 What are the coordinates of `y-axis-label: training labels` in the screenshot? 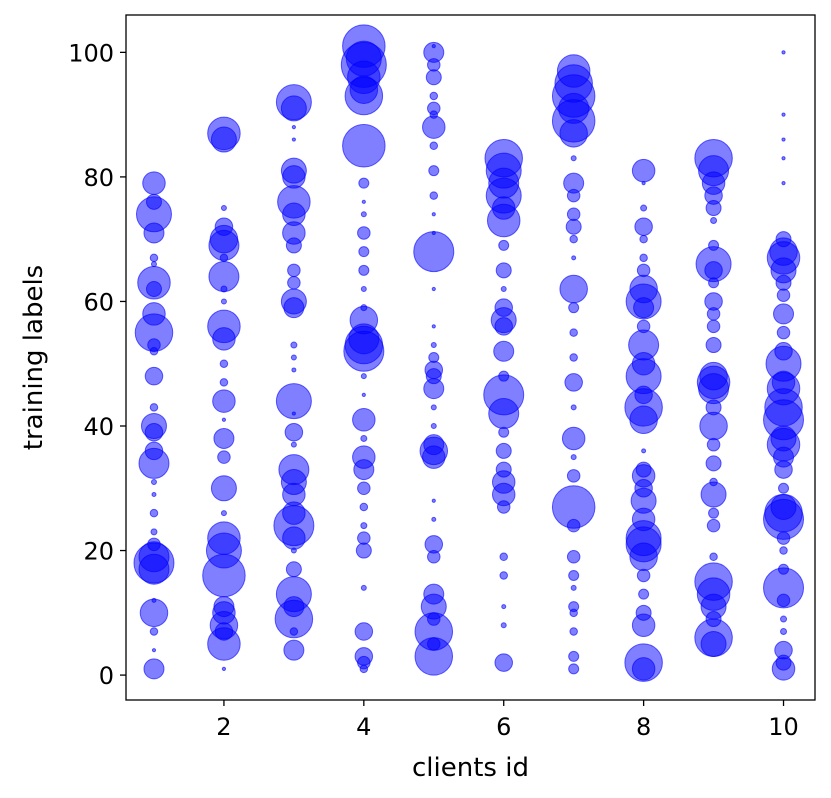 It's located at (34, 357).